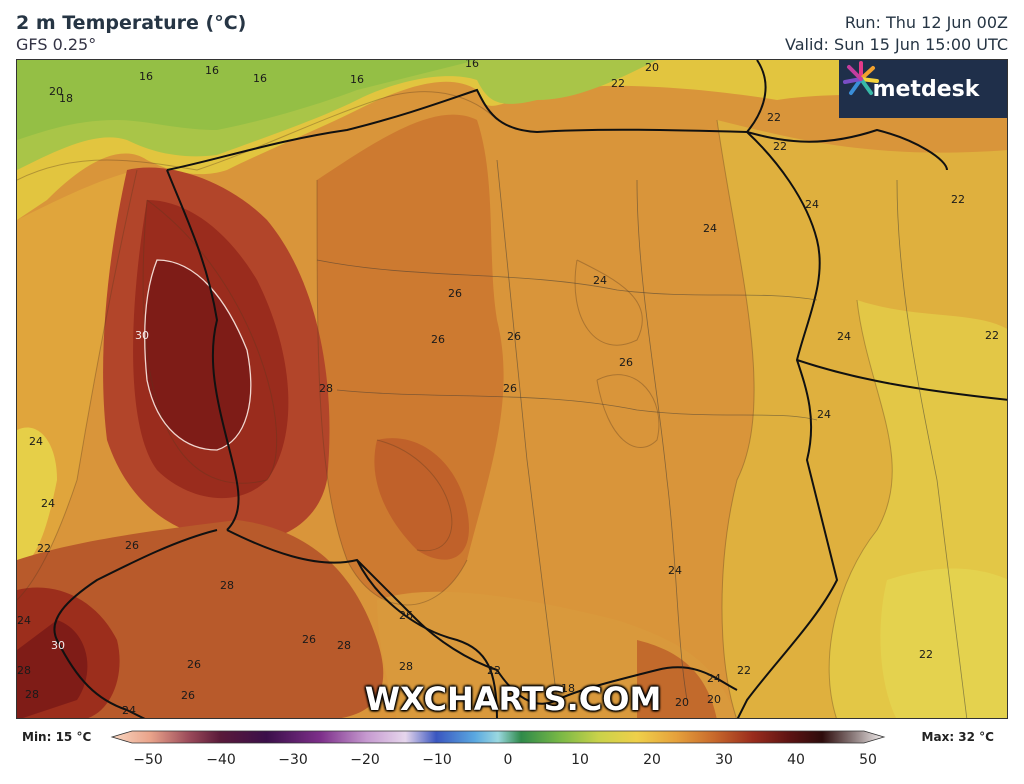  I want to click on max-temperature: Max: 32 °C, so click(957, 737).